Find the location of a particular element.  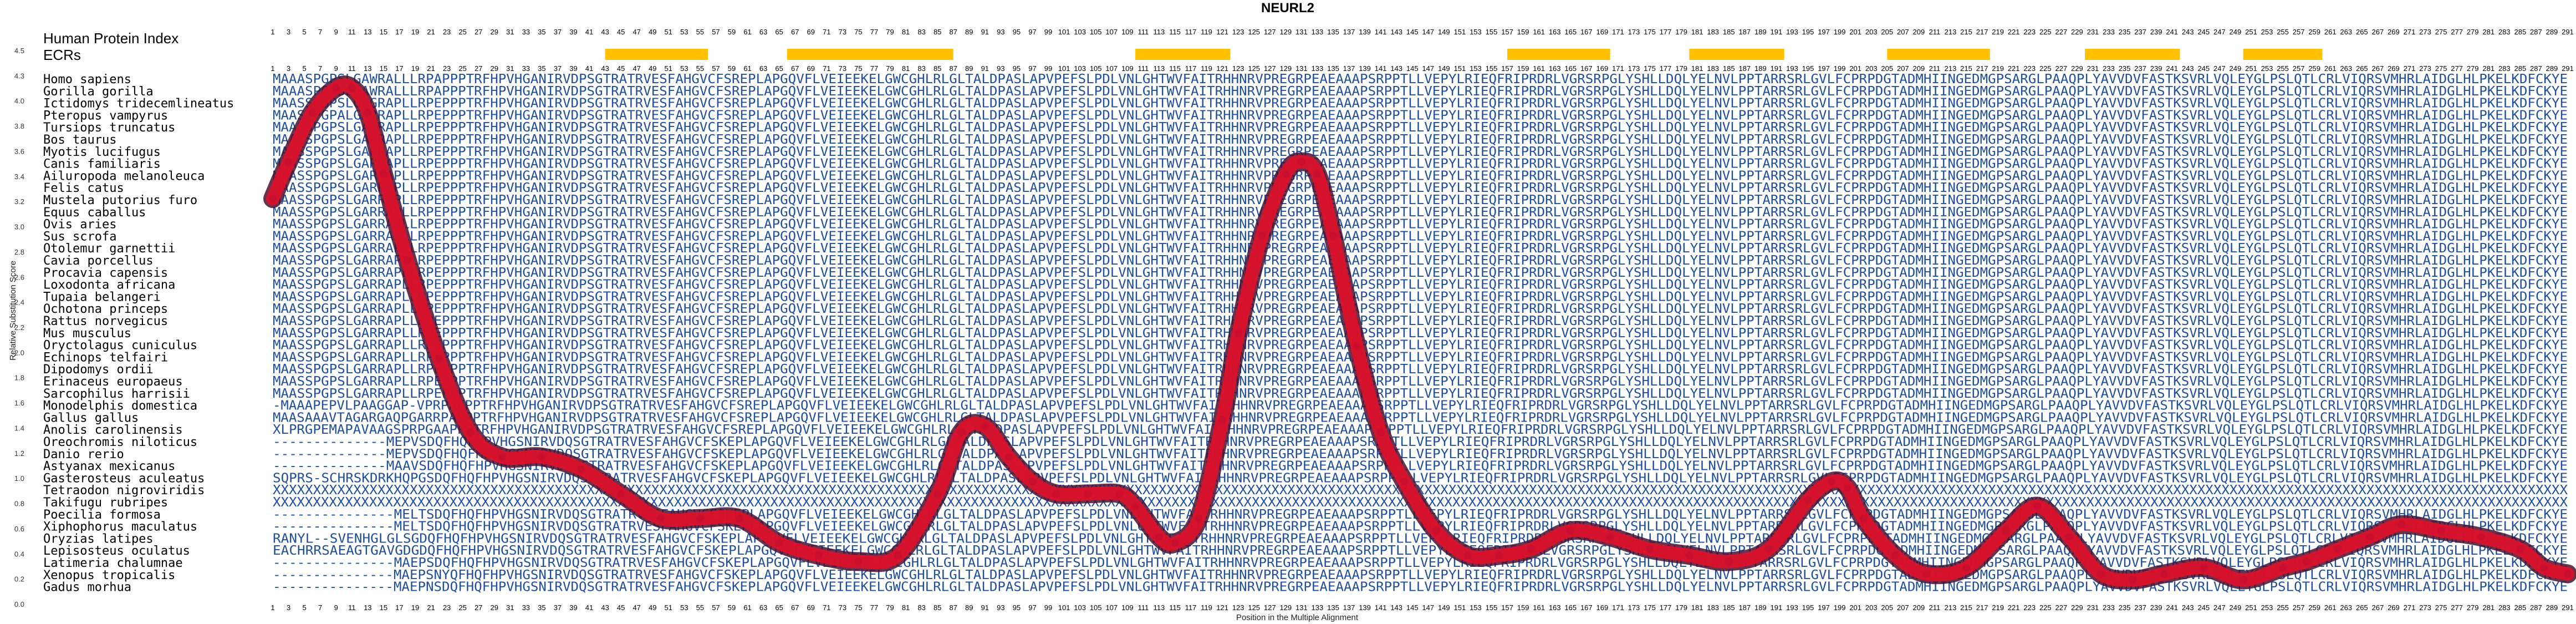

alignment-index-tick-69: 69 is located at coordinates (811, 68).